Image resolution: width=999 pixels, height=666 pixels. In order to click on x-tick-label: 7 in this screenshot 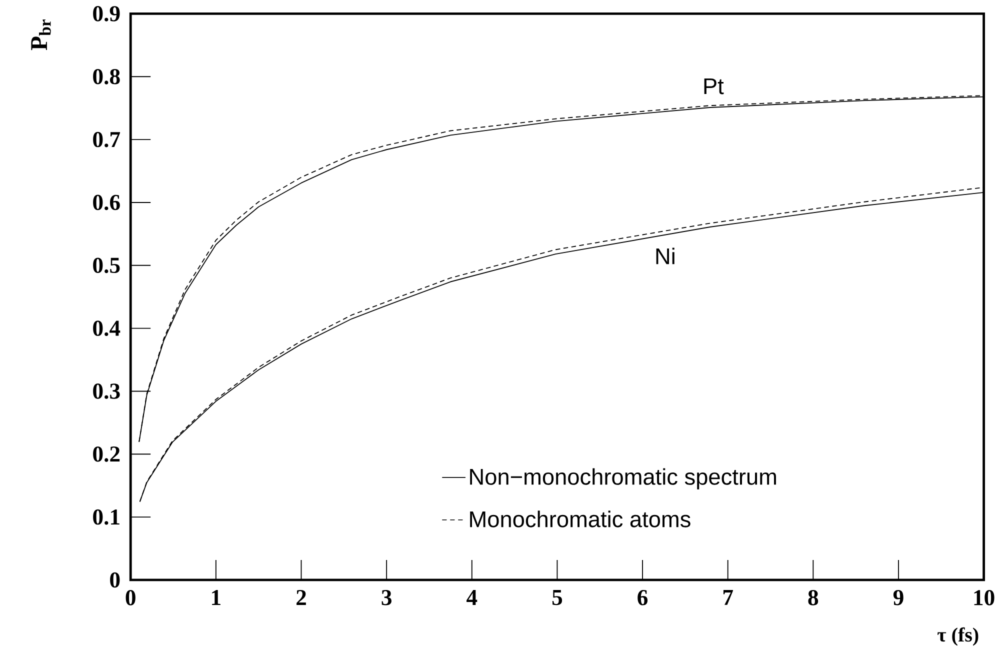, I will do `click(728, 597)`.